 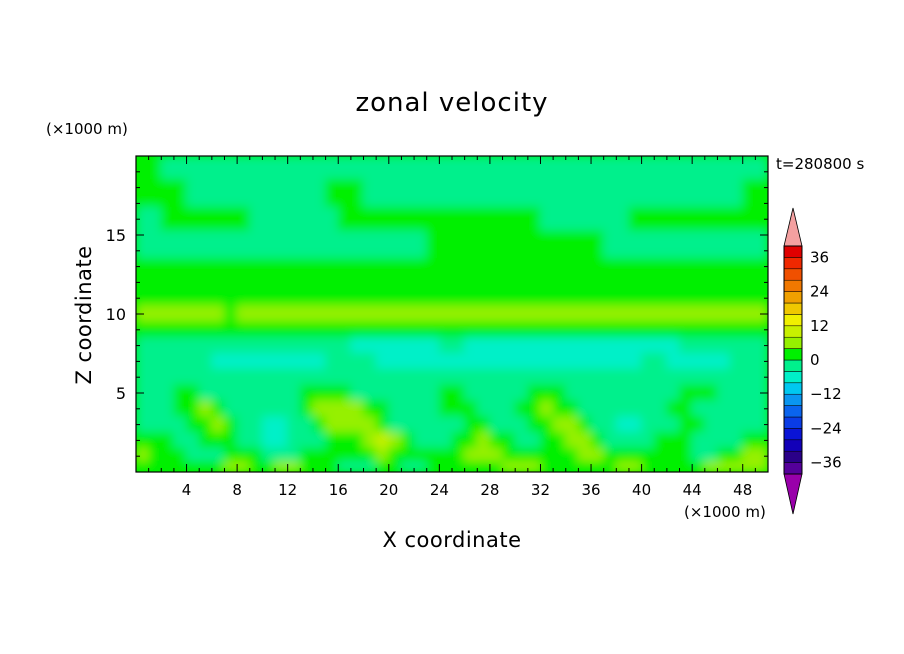 What do you see at coordinates (338, 490) in the screenshot?
I see `x-tick-label: 16` at bounding box center [338, 490].